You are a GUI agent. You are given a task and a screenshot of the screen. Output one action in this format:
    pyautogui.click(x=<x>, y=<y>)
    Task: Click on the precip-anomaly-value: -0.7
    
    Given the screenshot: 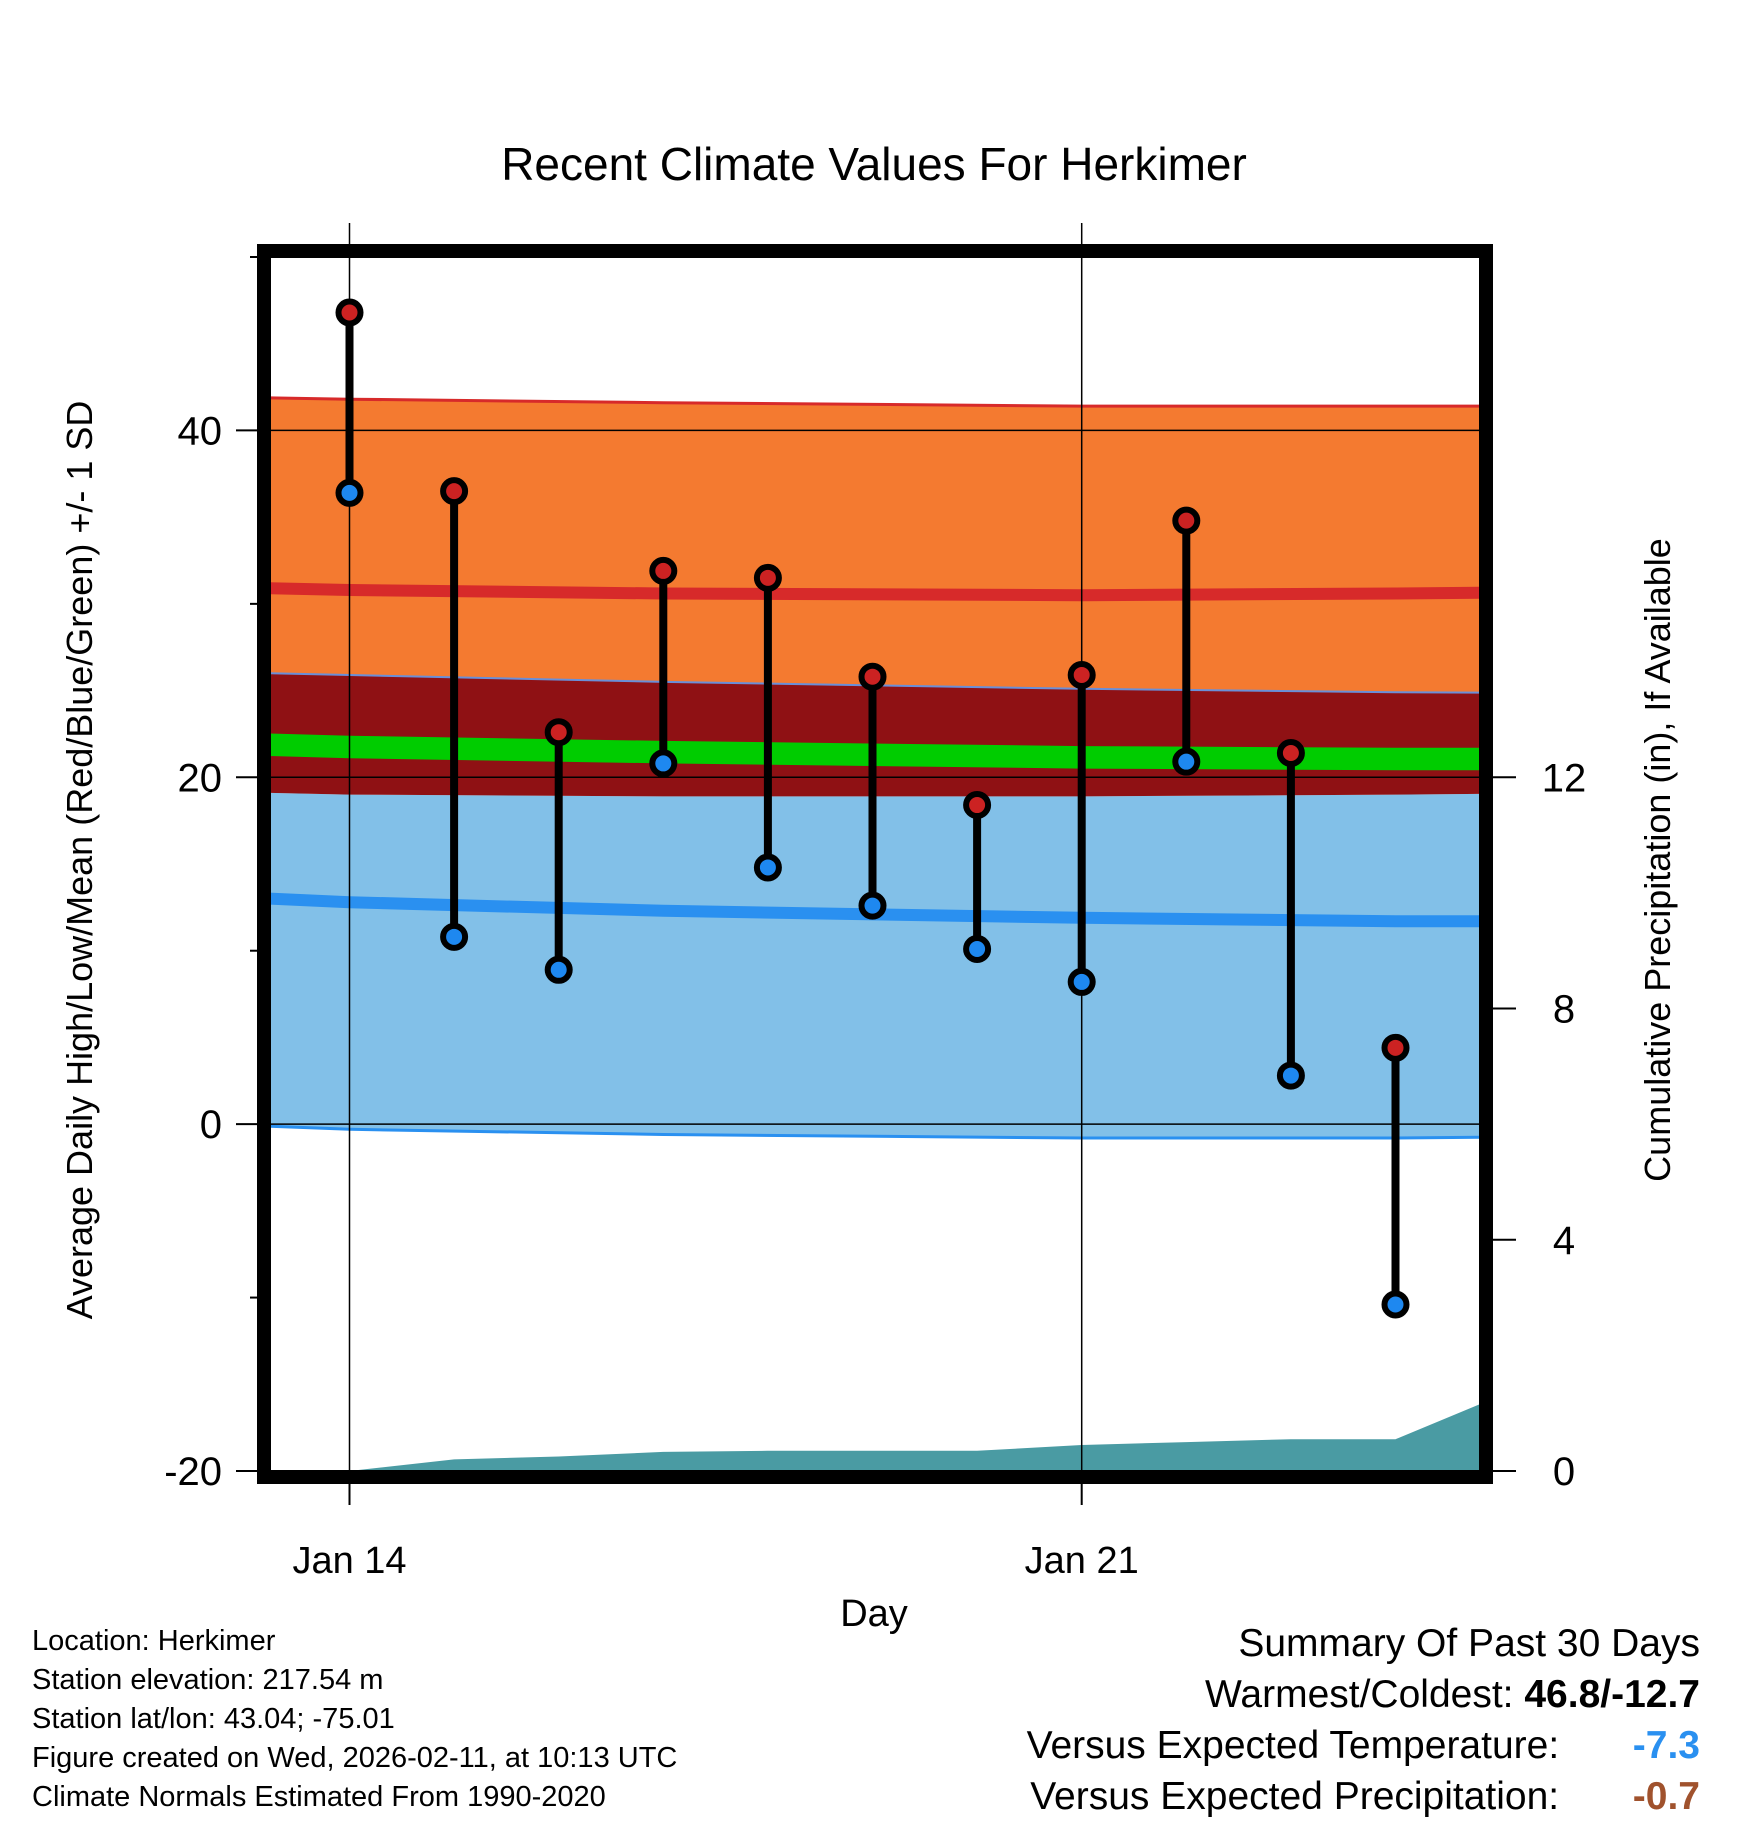 What is the action you would take?
    pyautogui.click(x=1666, y=1796)
    